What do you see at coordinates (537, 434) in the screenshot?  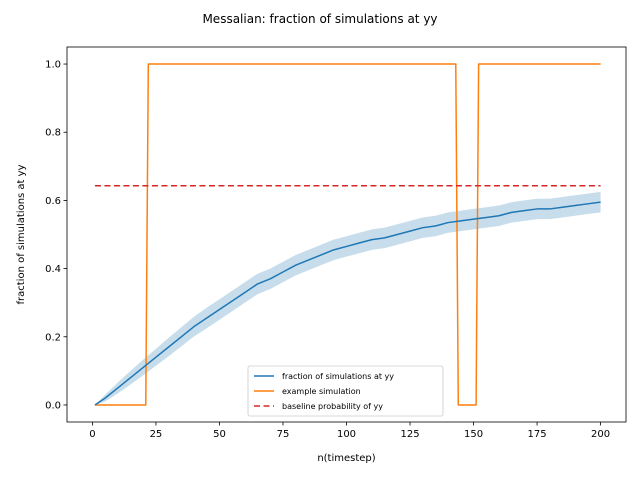 I see `x-tick-label: 175` at bounding box center [537, 434].